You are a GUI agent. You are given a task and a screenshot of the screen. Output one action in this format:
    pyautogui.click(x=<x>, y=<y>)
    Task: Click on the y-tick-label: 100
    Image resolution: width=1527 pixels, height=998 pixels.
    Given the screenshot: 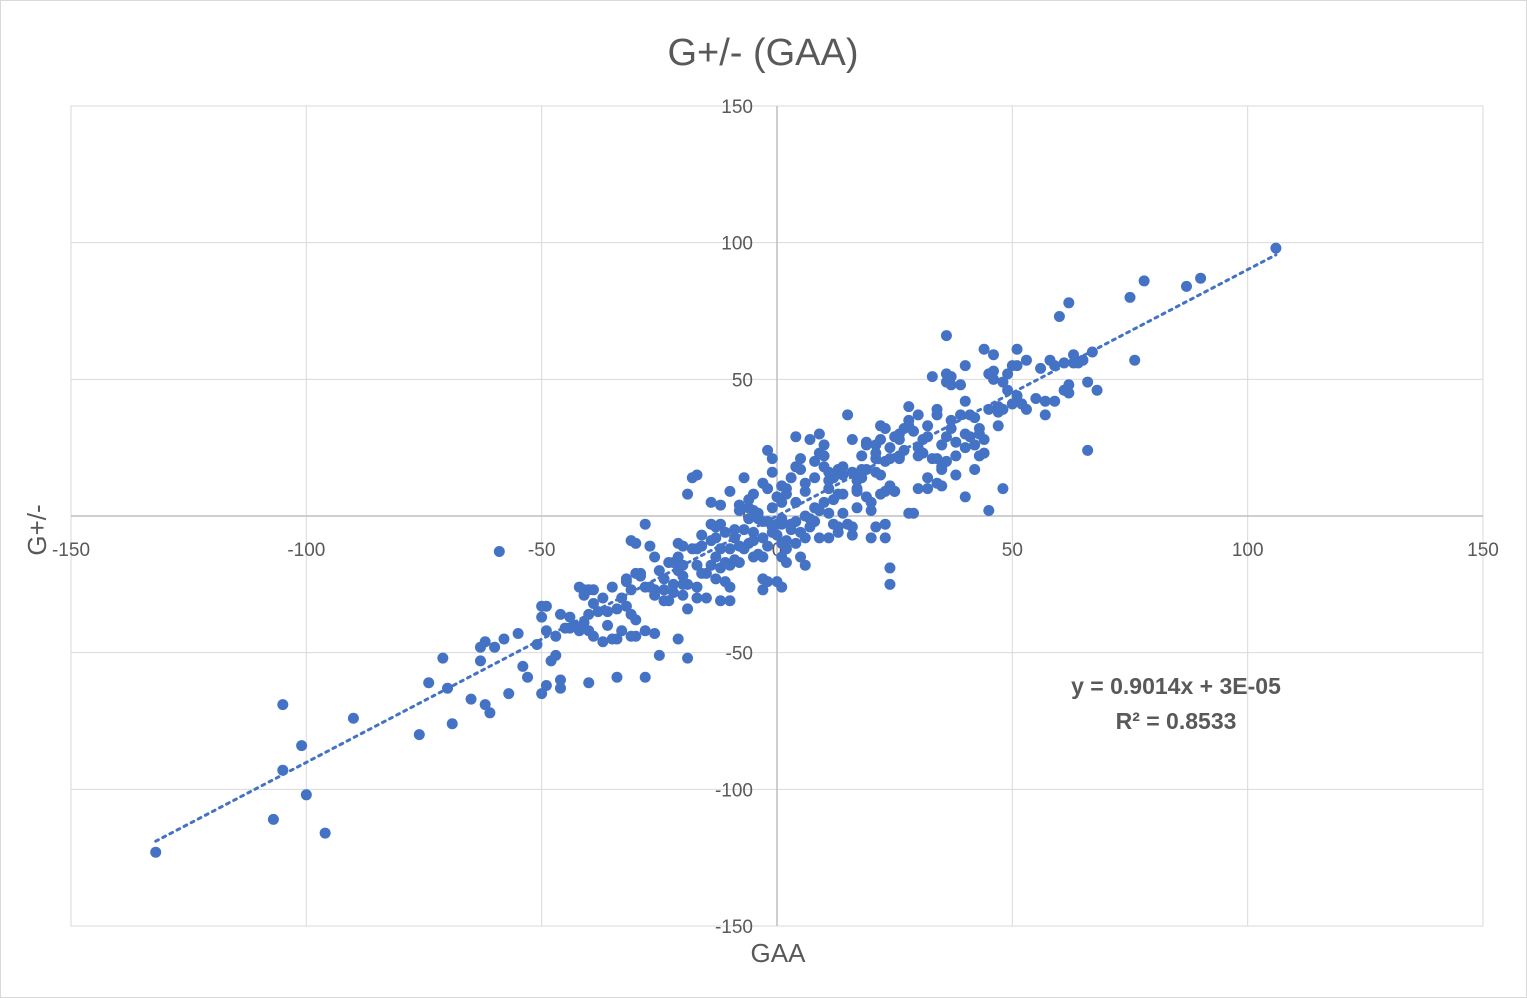 What is the action you would take?
    pyautogui.click(x=737, y=244)
    